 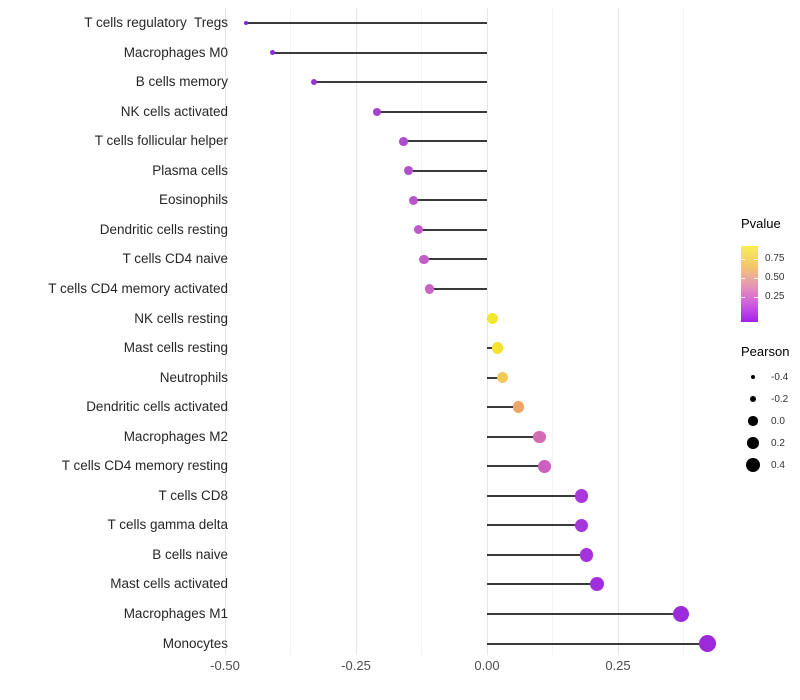 I want to click on pvalue-tick-label: 0.75, so click(x=775, y=258).